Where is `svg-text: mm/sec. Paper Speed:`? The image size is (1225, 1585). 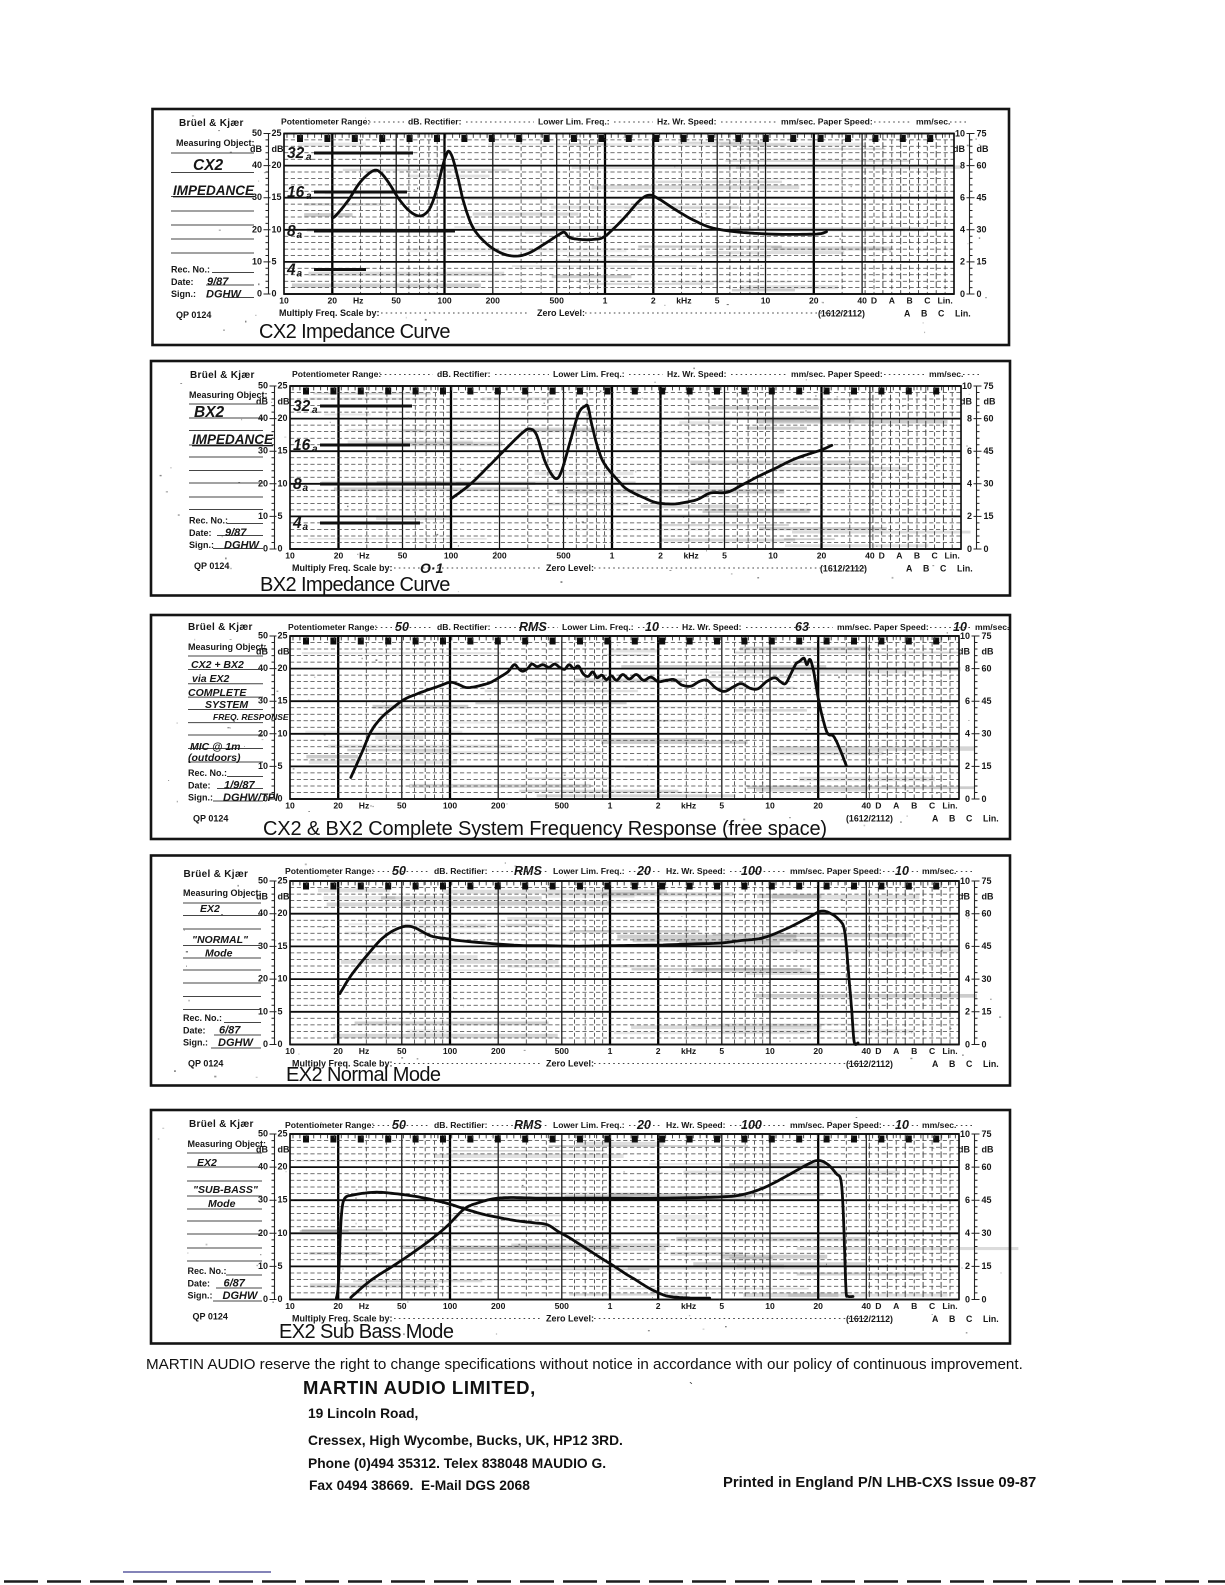 svg-text: mm/sec. Paper Speed: is located at coordinates (827, 122).